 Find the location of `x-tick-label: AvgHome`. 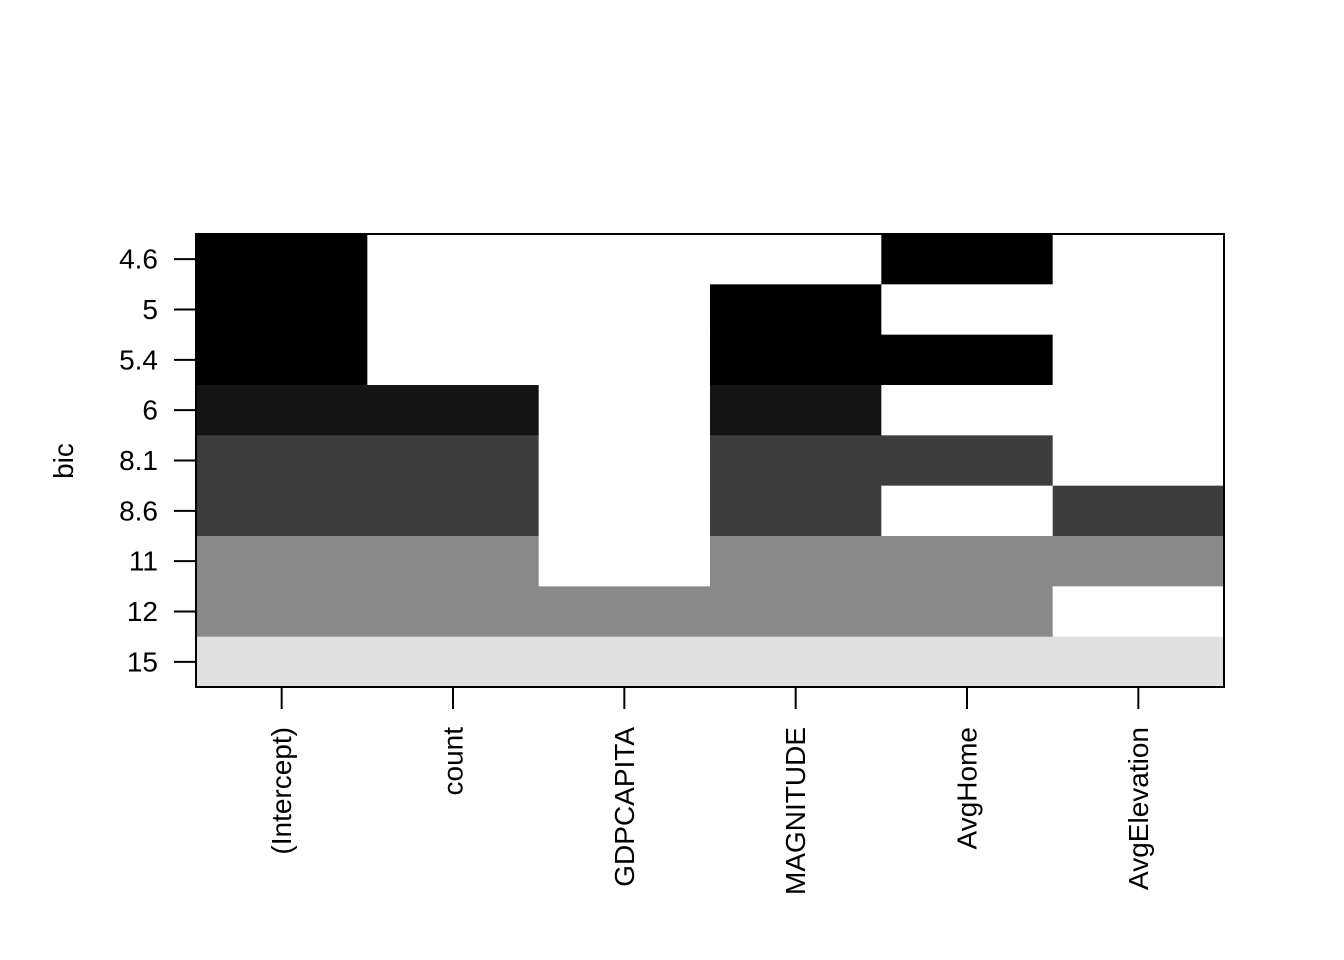

x-tick-label: AvgHome is located at coordinates (967, 788).